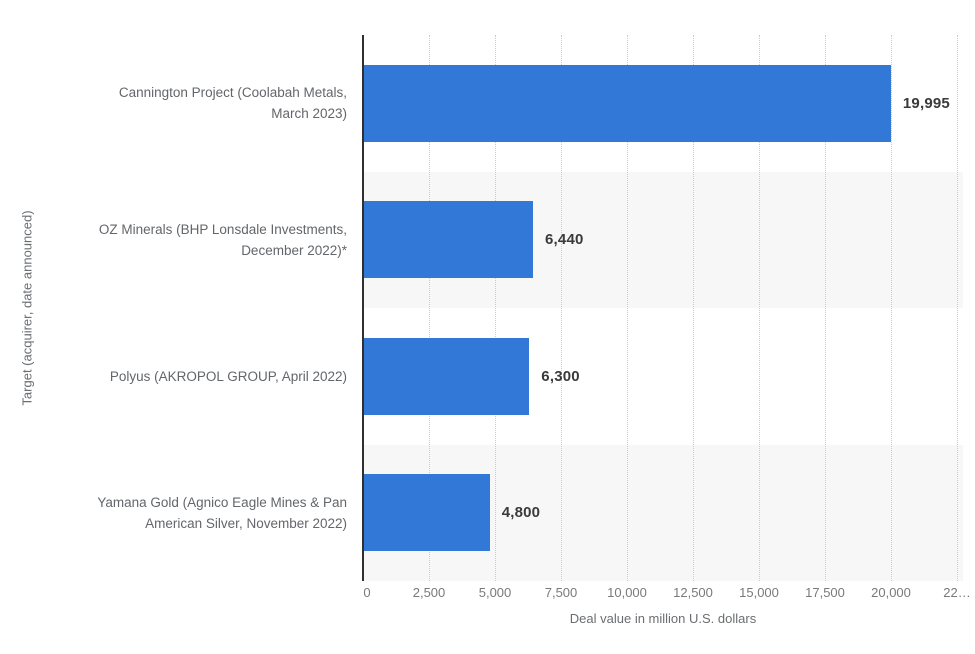 This screenshot has width=975, height=654. What do you see at coordinates (564, 240) in the screenshot?
I see `value-label: 6,440` at bounding box center [564, 240].